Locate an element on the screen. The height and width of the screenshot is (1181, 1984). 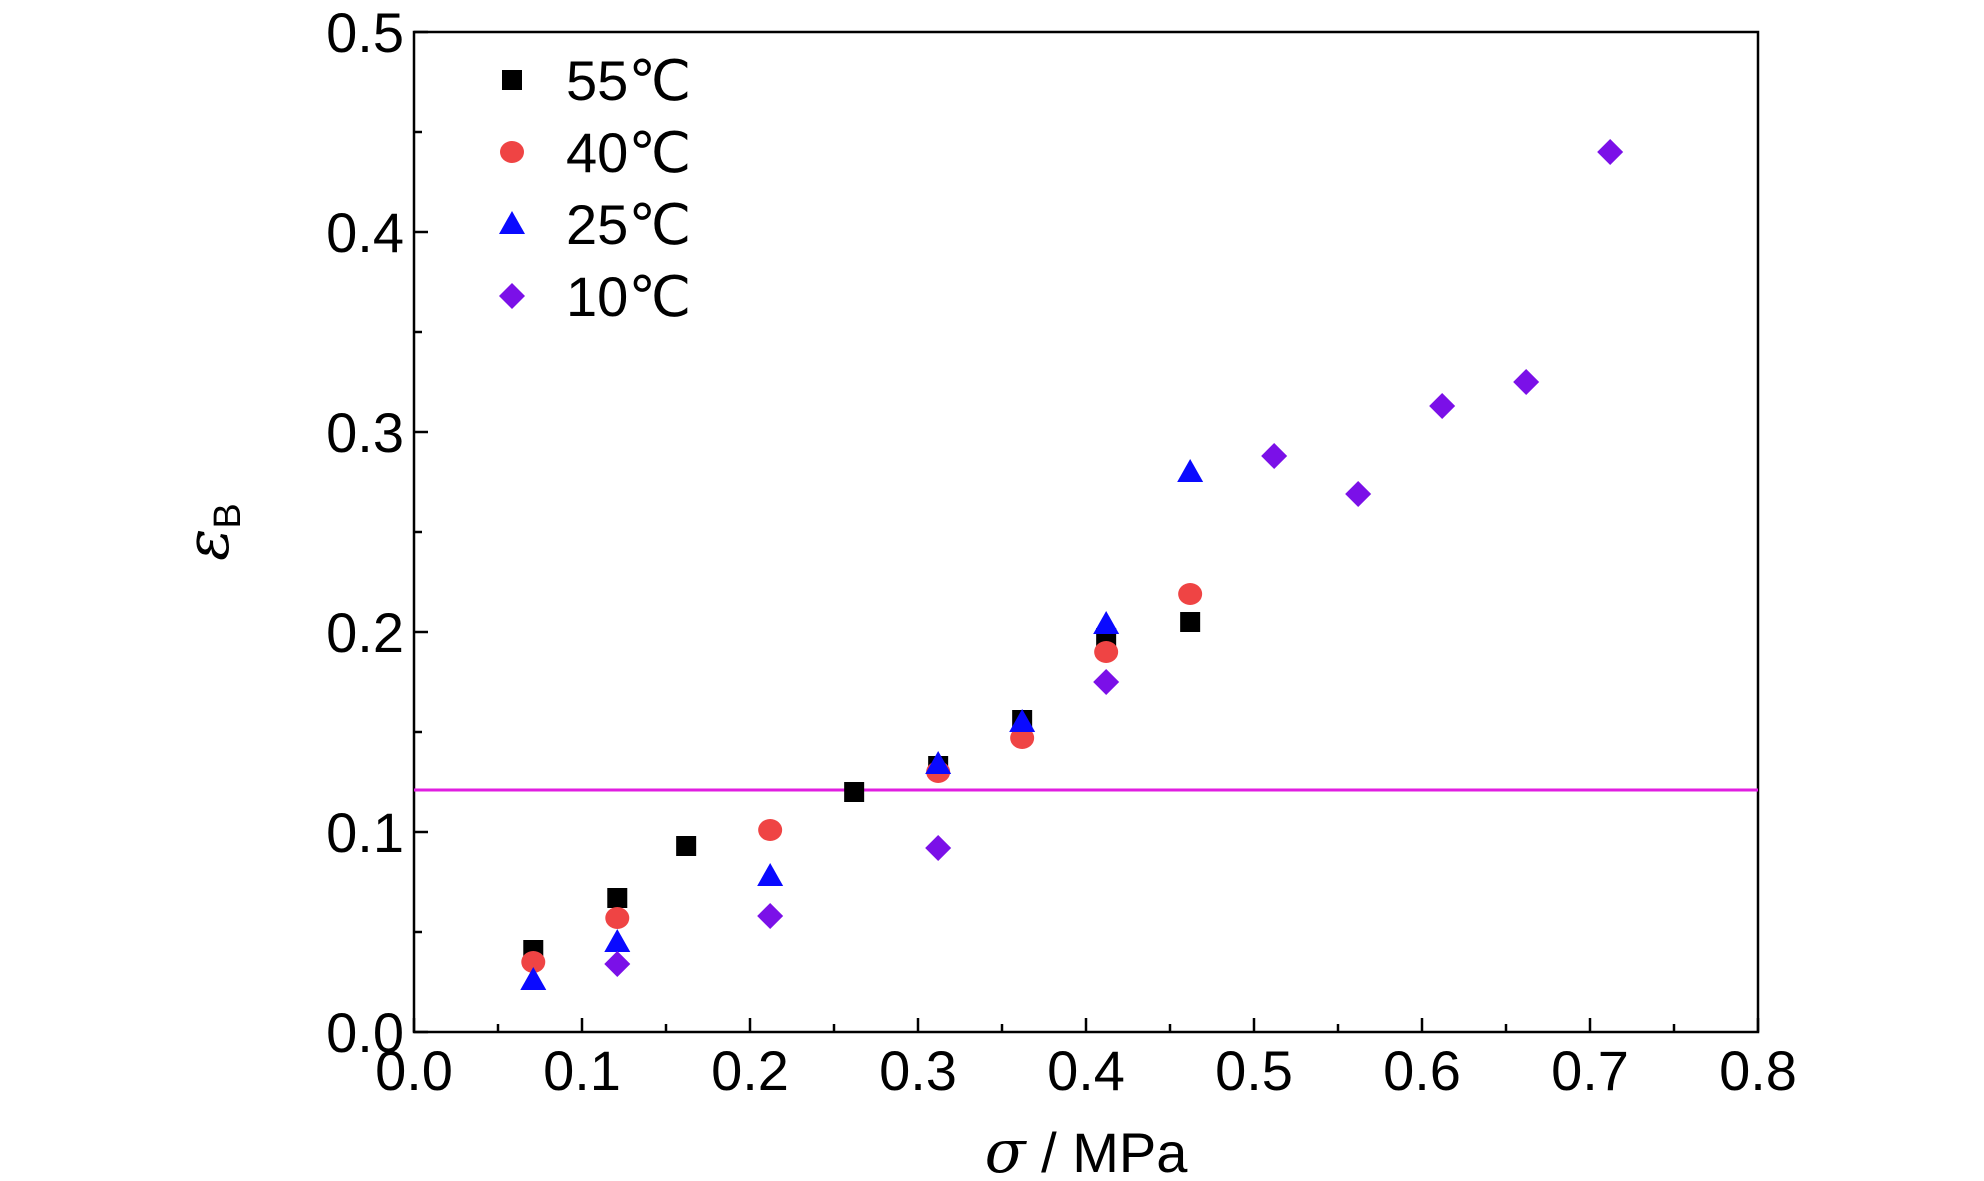
x-tick-label: 0.8 is located at coordinates (1758, 1070).